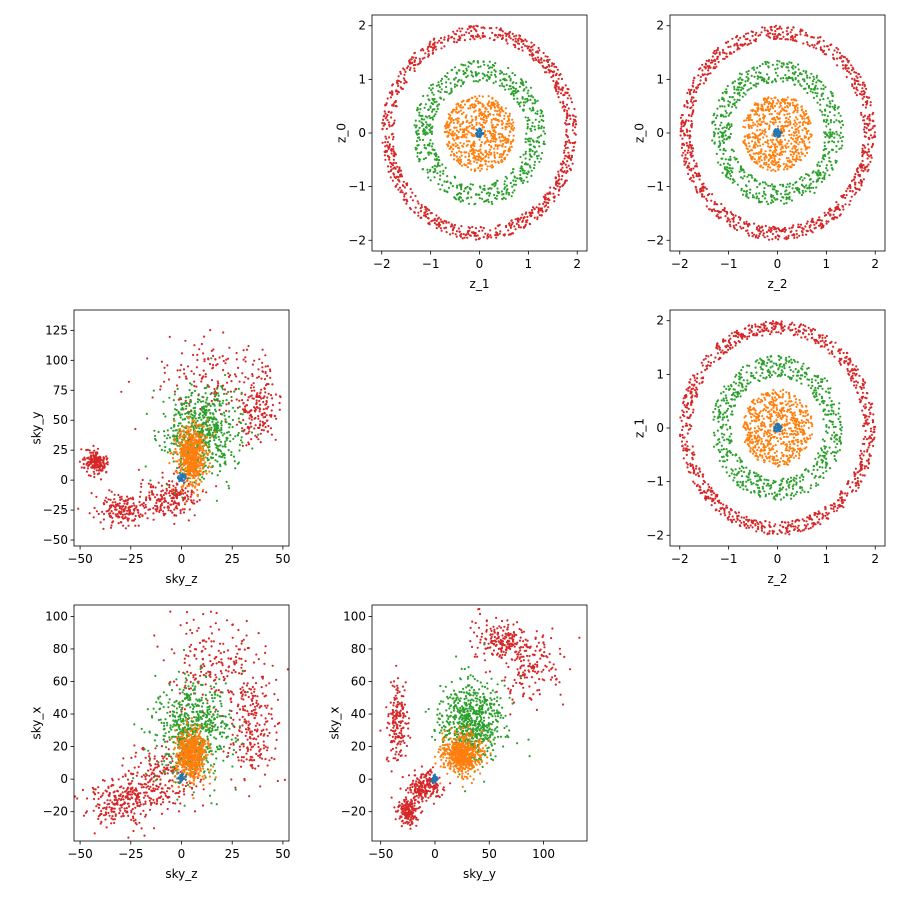 The image size is (900, 900). What do you see at coordinates (680, 264) in the screenshot?
I see `x-tick-label: −2` at bounding box center [680, 264].